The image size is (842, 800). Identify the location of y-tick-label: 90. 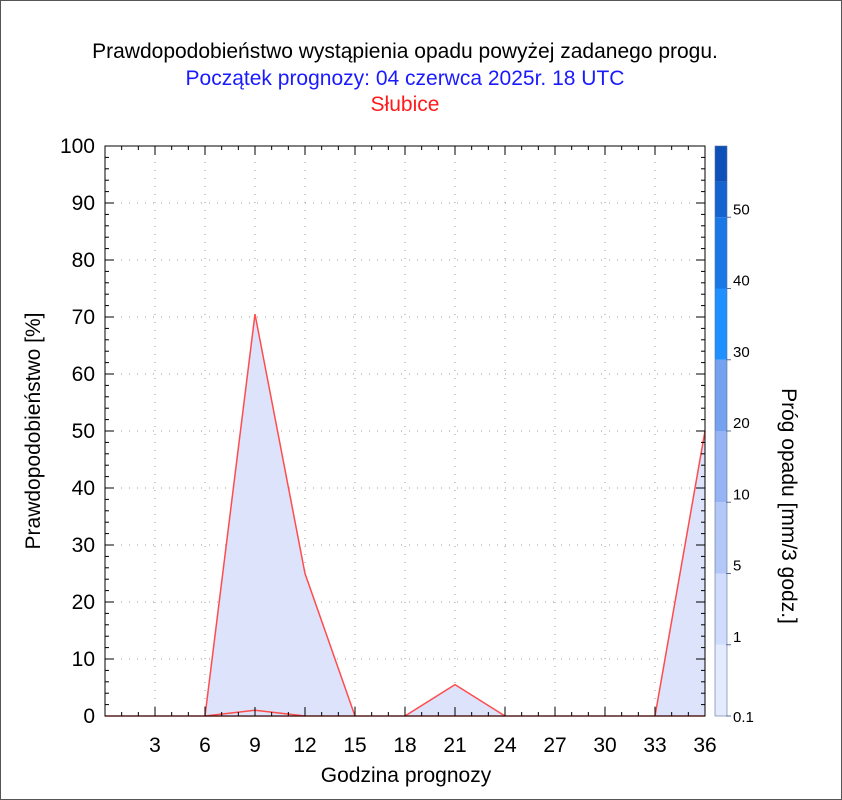
(83, 203).